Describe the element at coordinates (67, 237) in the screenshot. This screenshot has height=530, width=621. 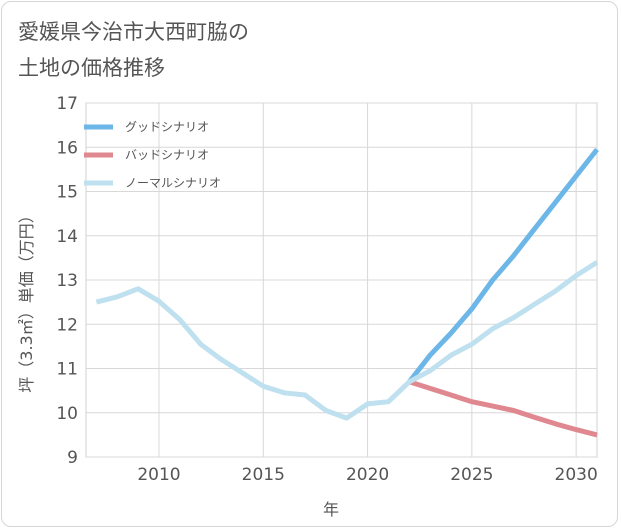
I see `y-tick-label: 14` at that location.